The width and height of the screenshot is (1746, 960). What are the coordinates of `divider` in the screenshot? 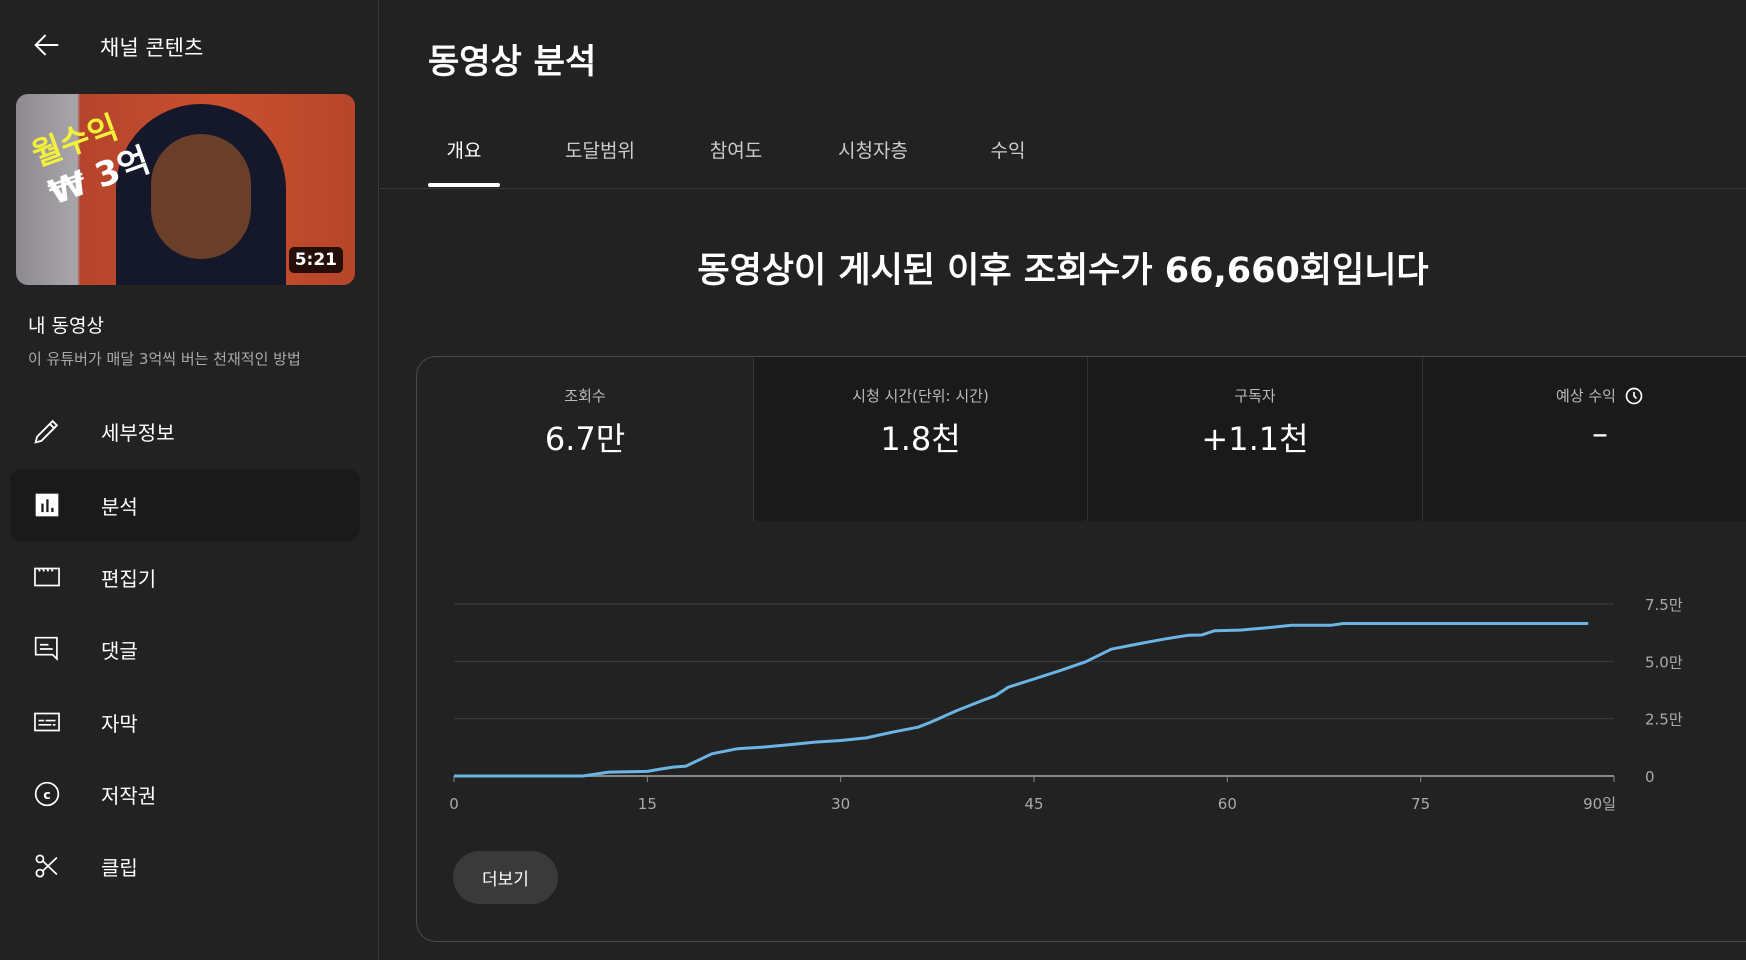 It's located at (1063, 188).